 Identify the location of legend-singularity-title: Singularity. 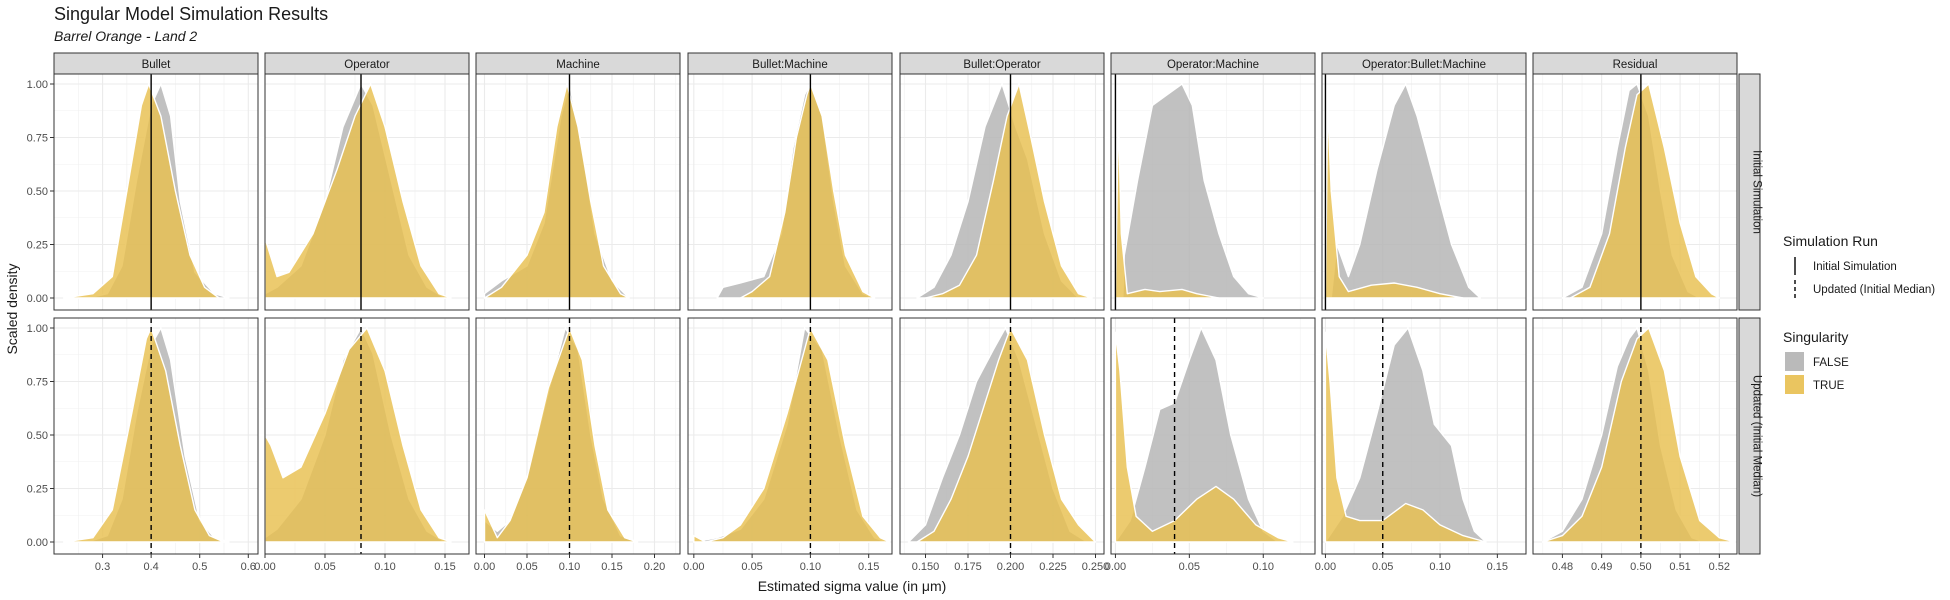
(1815, 337).